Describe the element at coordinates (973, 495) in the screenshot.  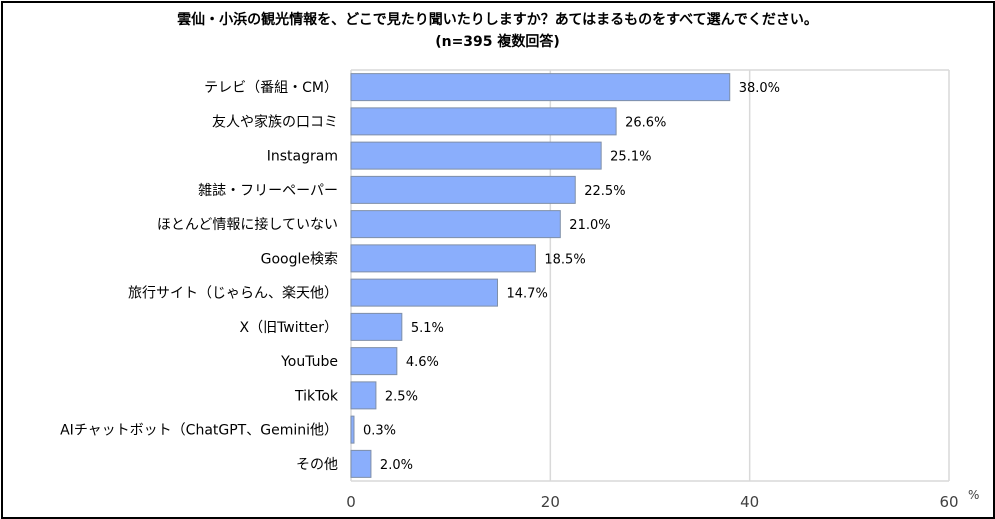
I see `x-axis-unit: %` at that location.